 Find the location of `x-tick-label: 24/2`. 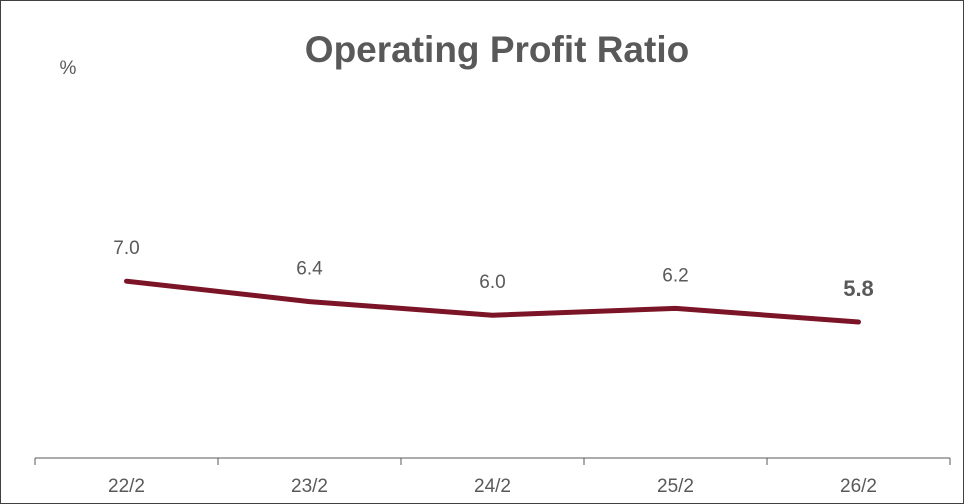

x-tick-label: 24/2 is located at coordinates (492, 486).